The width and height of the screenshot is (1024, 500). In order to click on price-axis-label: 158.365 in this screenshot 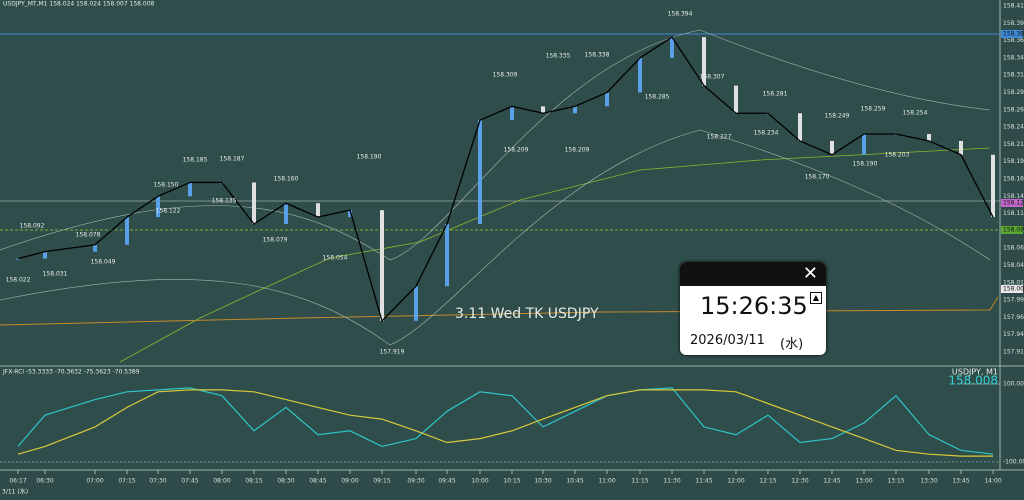, I will do `click(1013, 40)`.